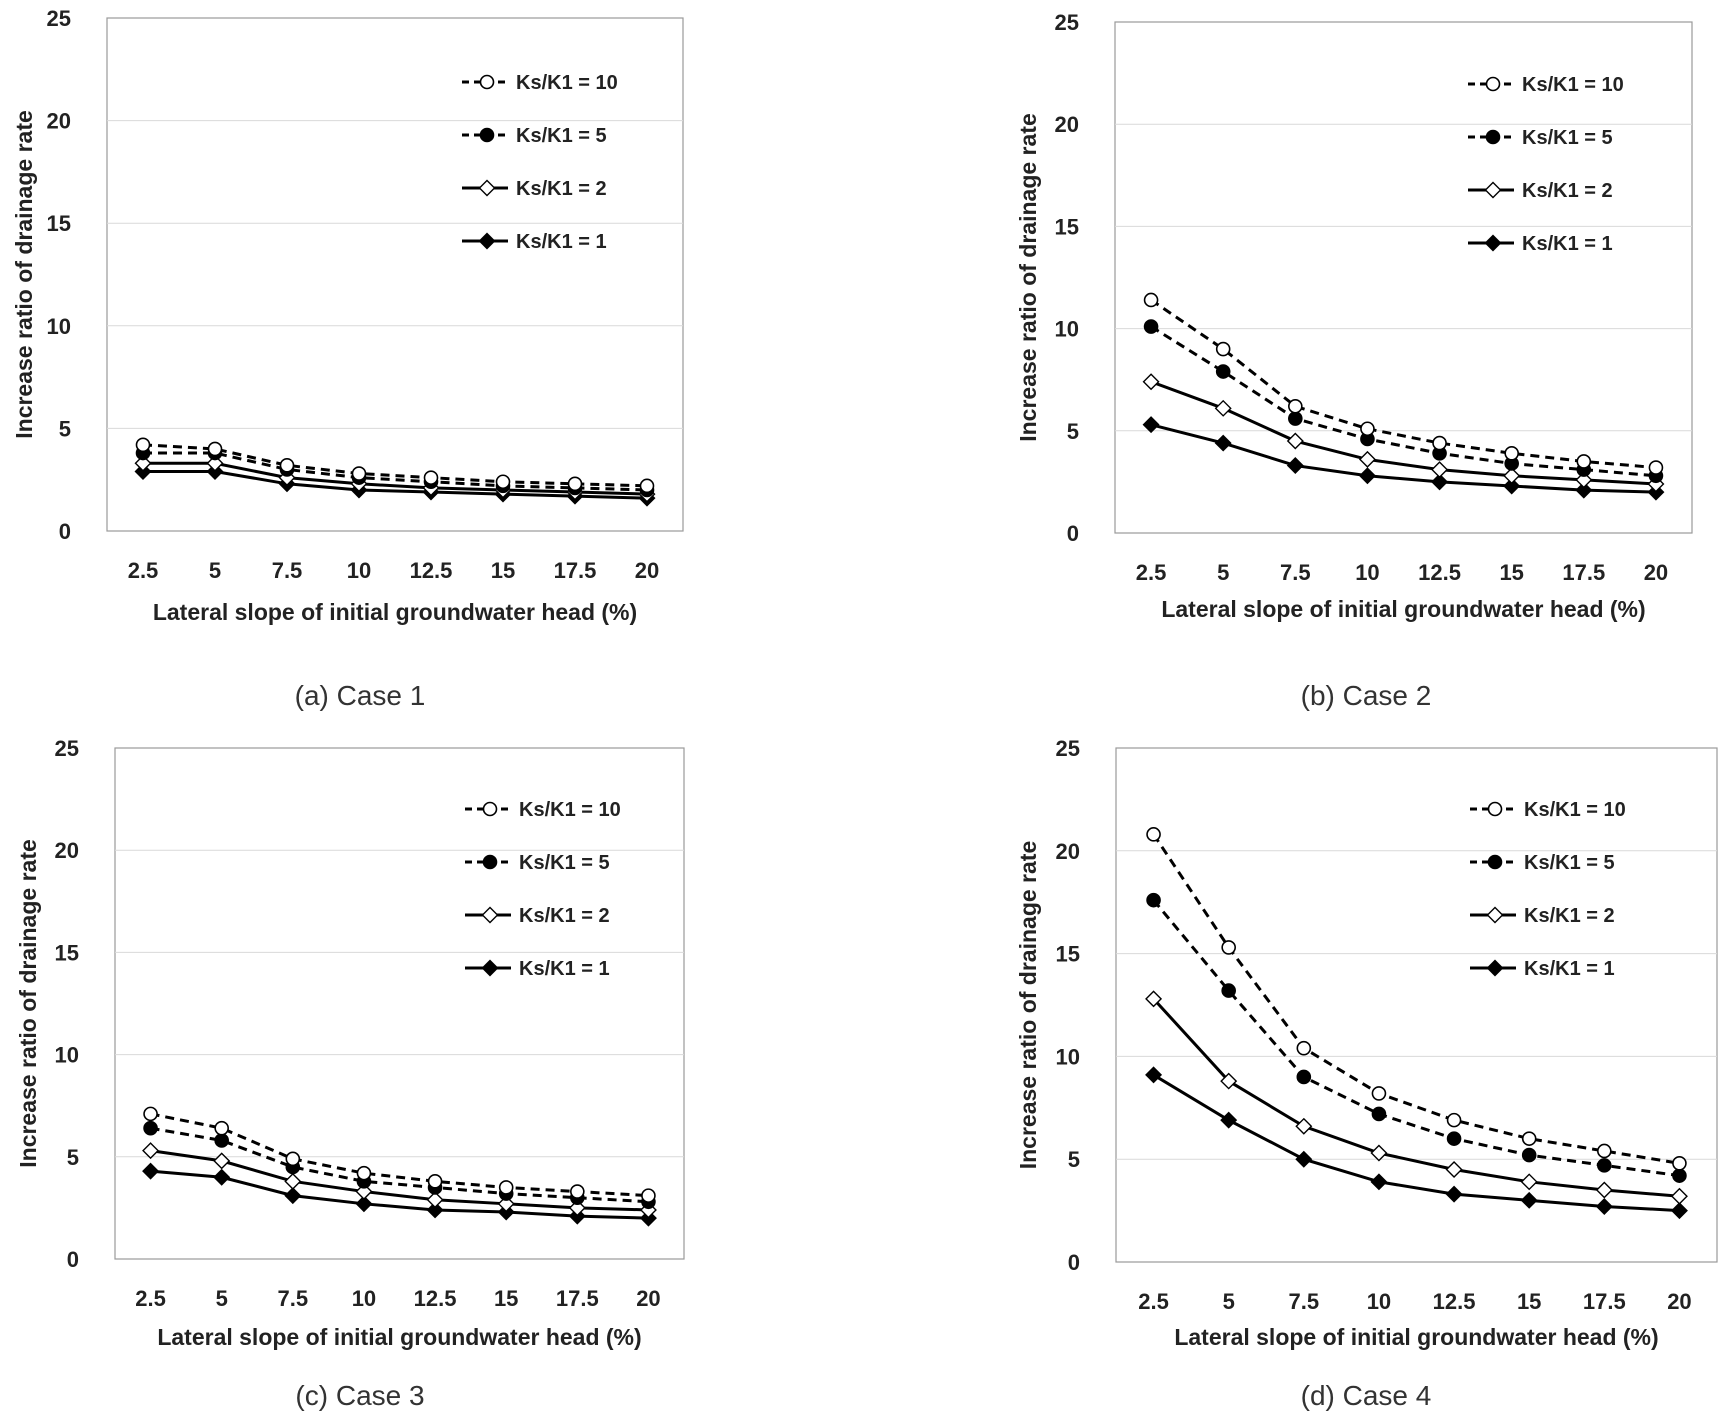 Image resolution: width=1725 pixels, height=1418 pixels. Describe the element at coordinates (1366, 695) in the screenshot. I see `panel-caption: (b) Case 2` at that location.